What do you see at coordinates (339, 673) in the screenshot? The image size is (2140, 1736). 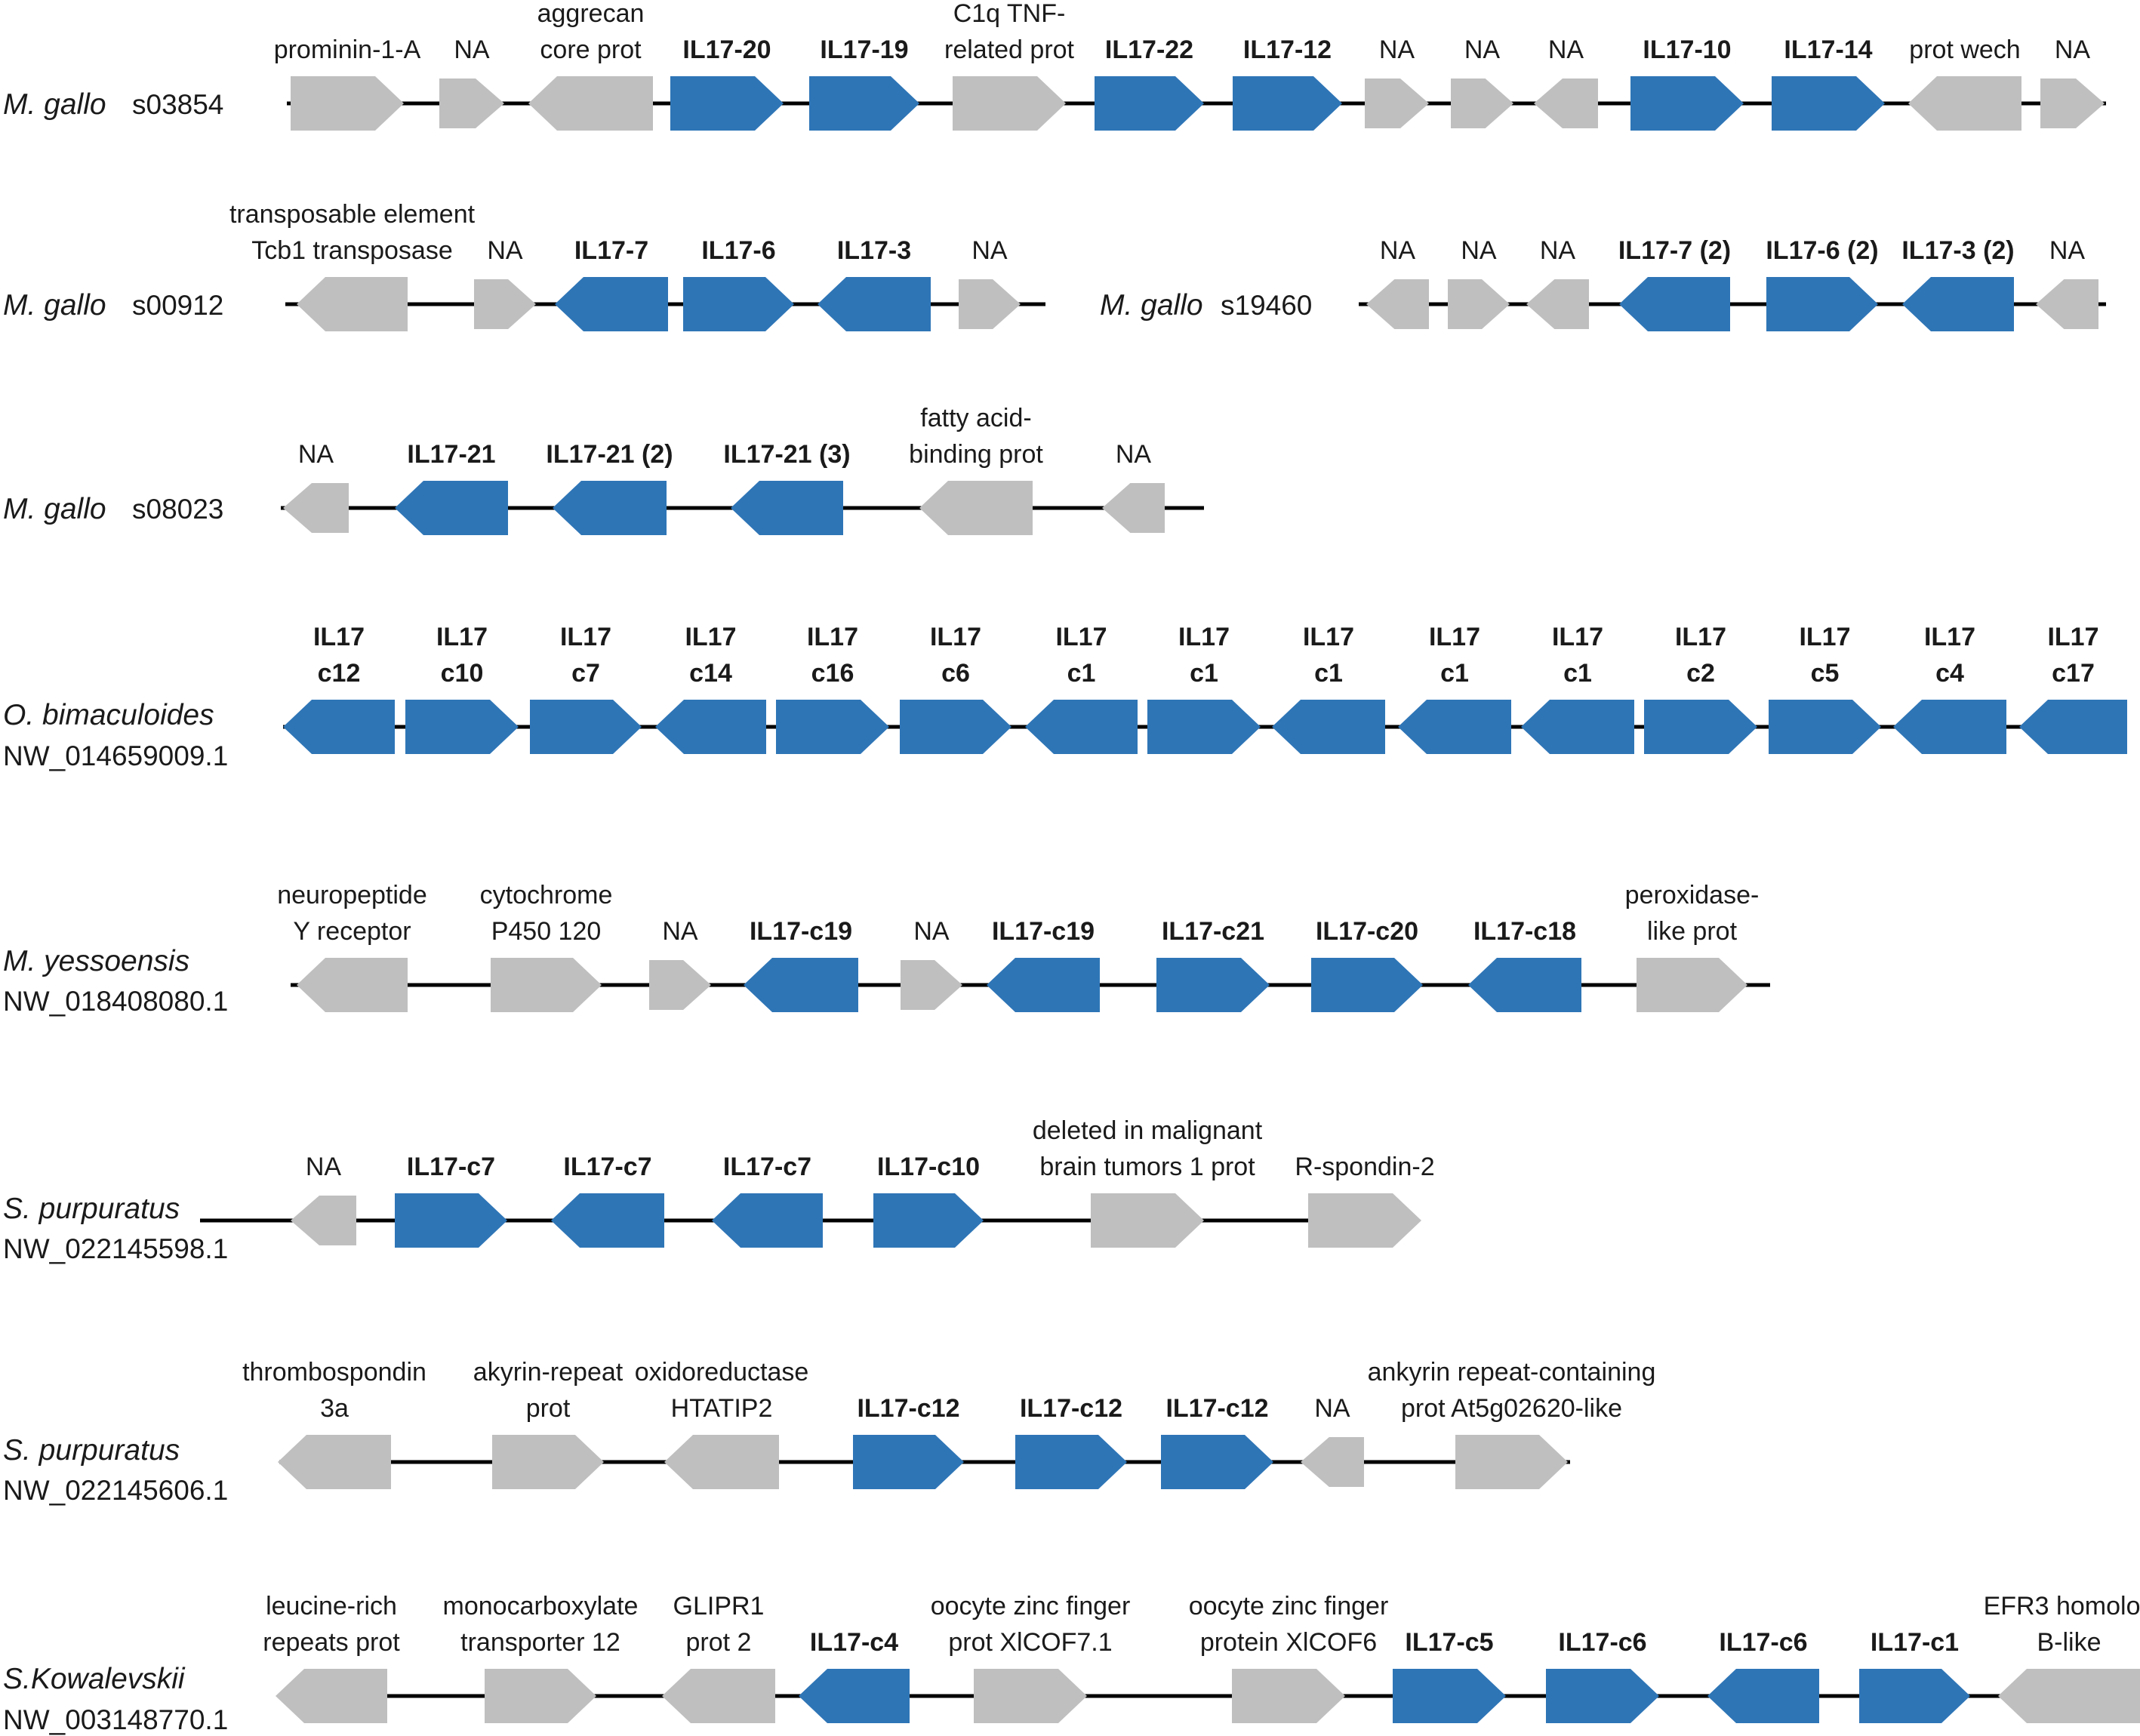 I see `gene-label-line: c12` at bounding box center [339, 673].